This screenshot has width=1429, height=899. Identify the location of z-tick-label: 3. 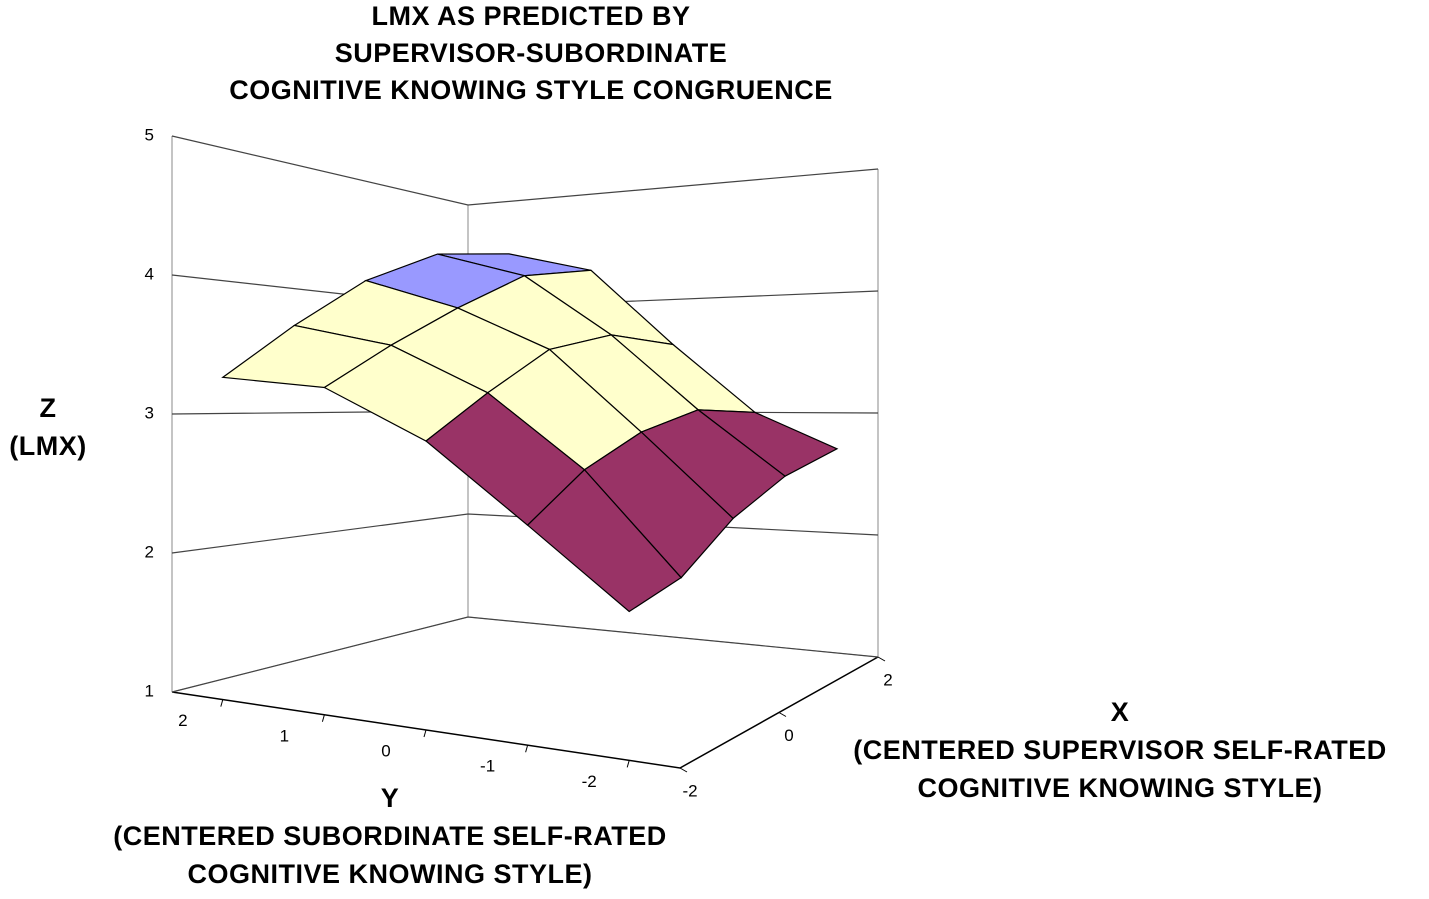
(149, 412).